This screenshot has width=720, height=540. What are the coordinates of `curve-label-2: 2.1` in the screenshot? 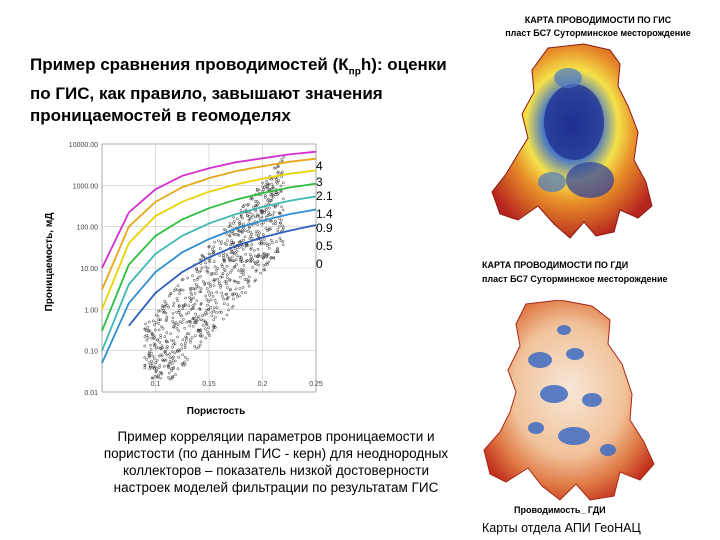 It's located at (324, 196).